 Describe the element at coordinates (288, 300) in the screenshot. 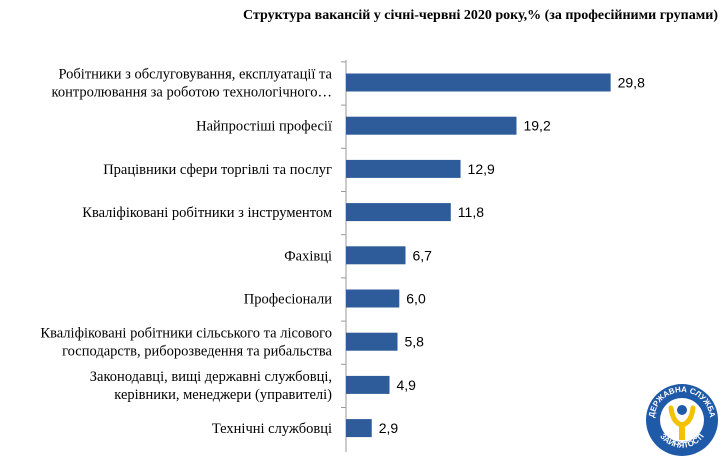

I see `category-label: Професіонали` at that location.